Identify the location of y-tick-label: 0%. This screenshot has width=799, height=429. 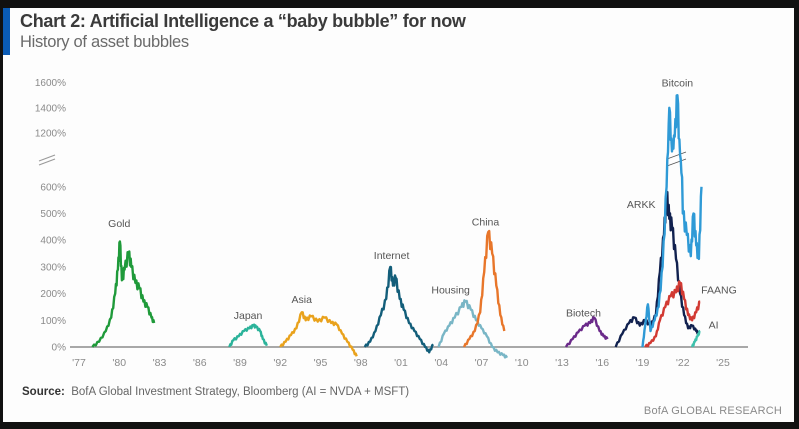
(59, 348).